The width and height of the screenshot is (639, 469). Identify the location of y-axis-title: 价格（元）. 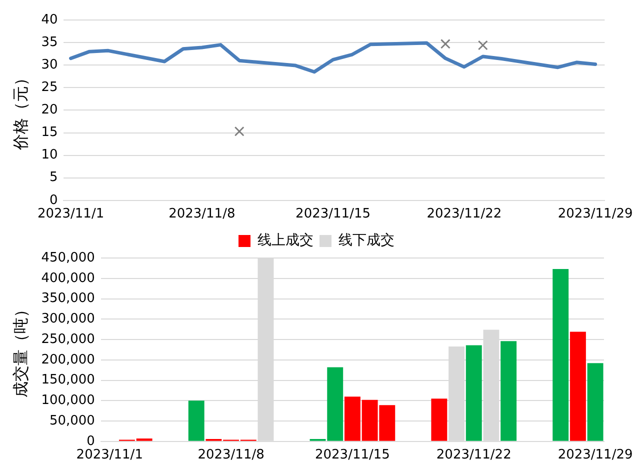
(20, 111).